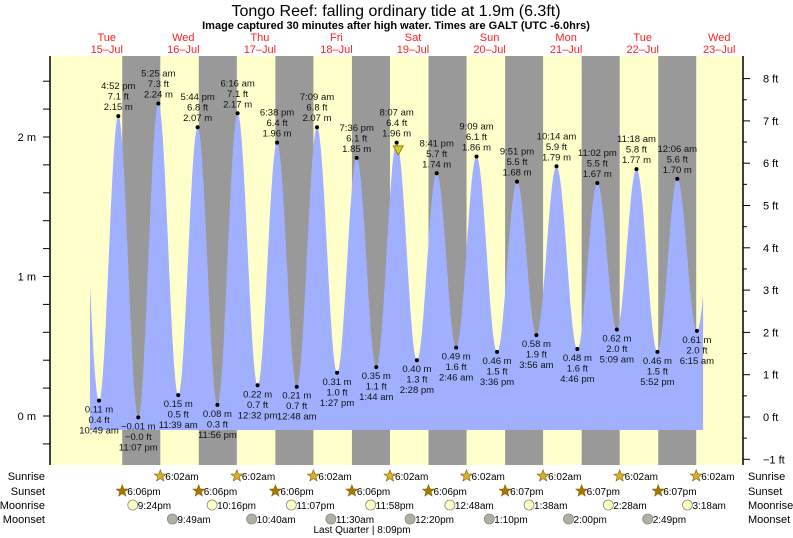 This screenshot has width=793, height=538. What do you see at coordinates (434, 520) in the screenshot?
I see `moonset-time: 12:20pm` at bounding box center [434, 520].